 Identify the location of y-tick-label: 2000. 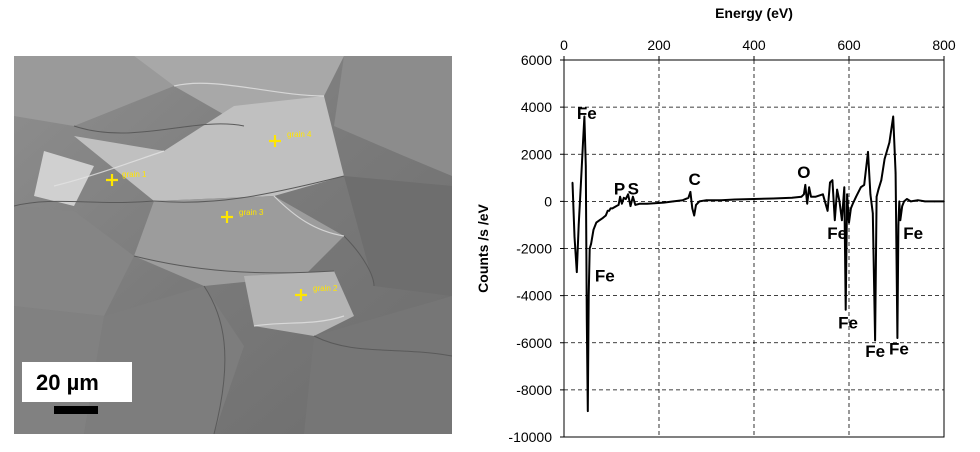
(536, 154).